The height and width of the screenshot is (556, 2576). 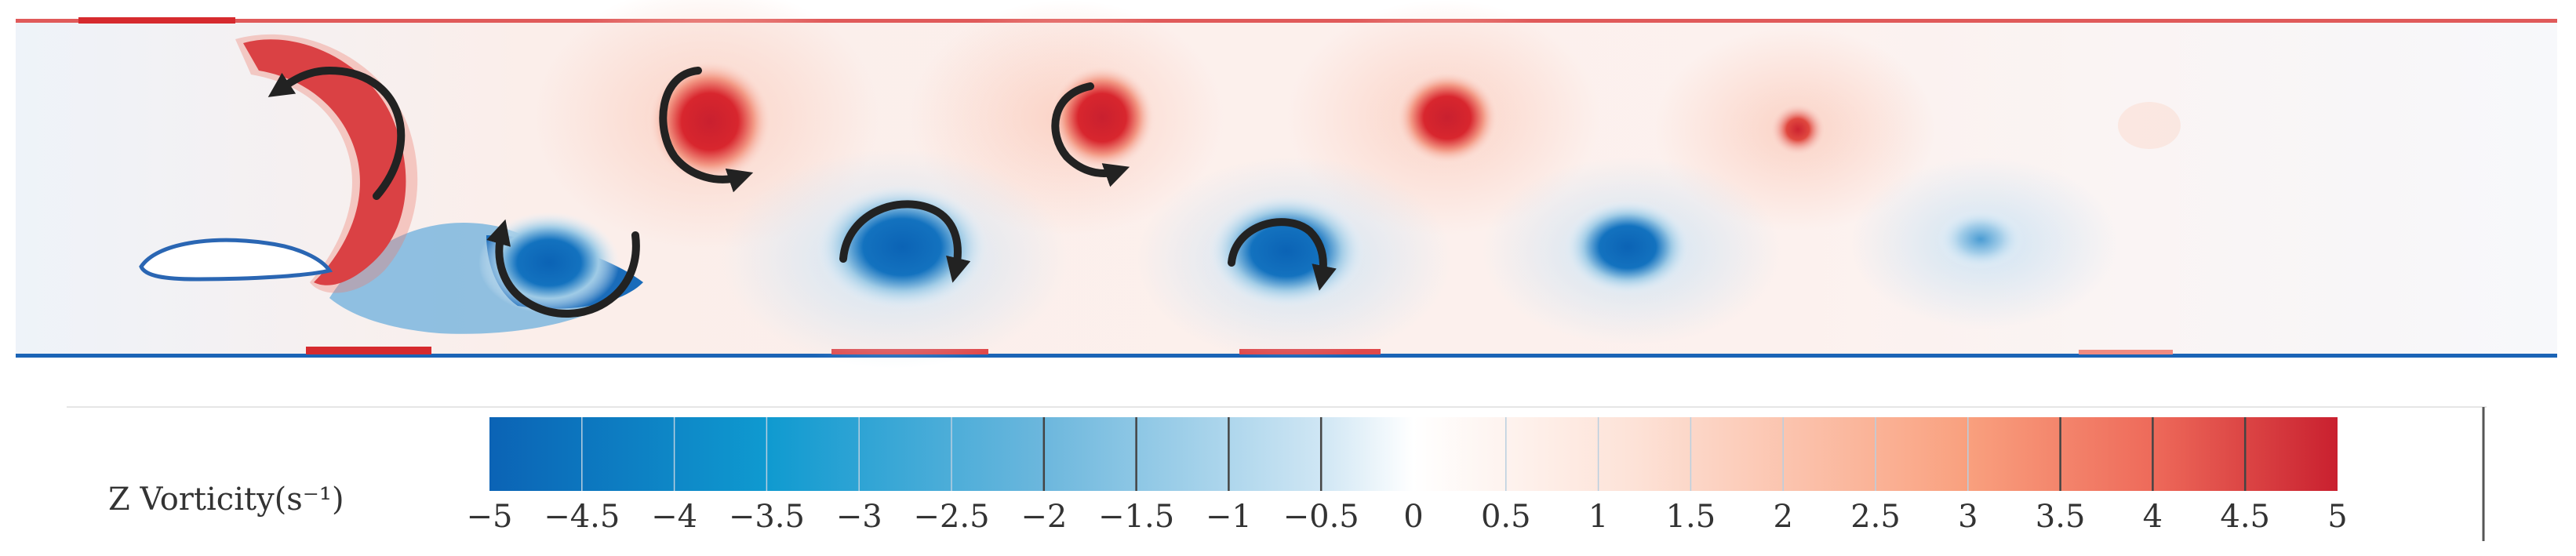 I want to click on colorbar-label: Z Vorticity(s⁻¹), so click(x=226, y=500).